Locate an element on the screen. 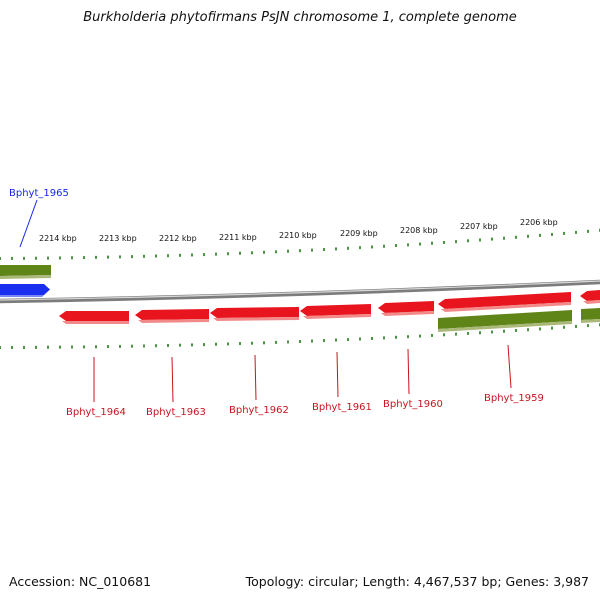 This screenshot has width=600, height=600. feature-left-green is located at coordinates (25, 272).